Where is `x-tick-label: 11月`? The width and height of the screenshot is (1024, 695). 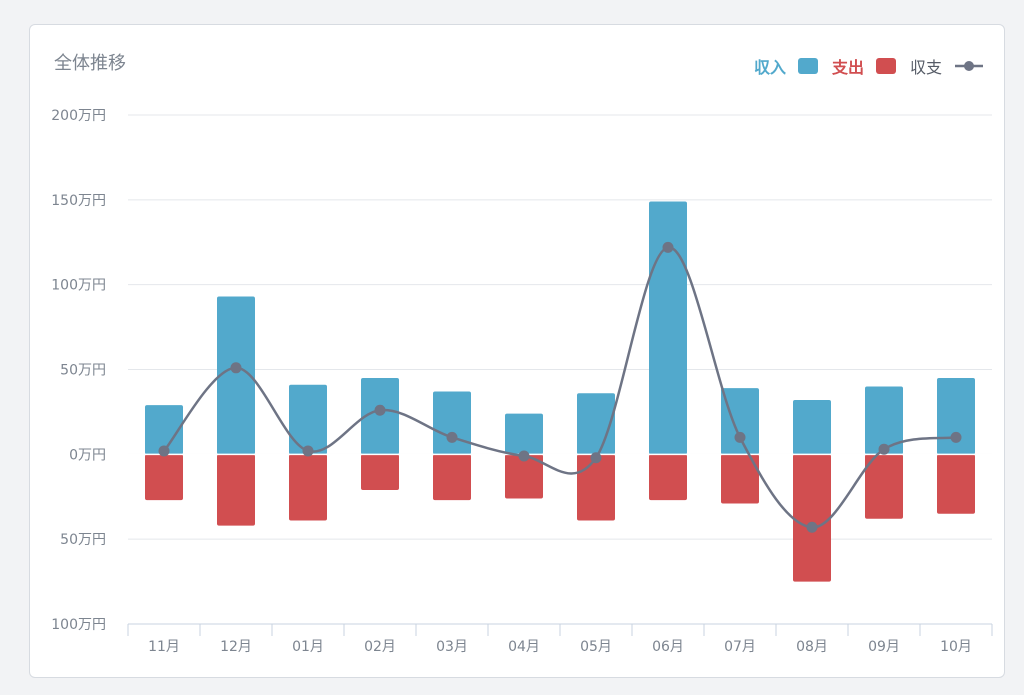
x-tick-label: 11月 is located at coordinates (164, 647).